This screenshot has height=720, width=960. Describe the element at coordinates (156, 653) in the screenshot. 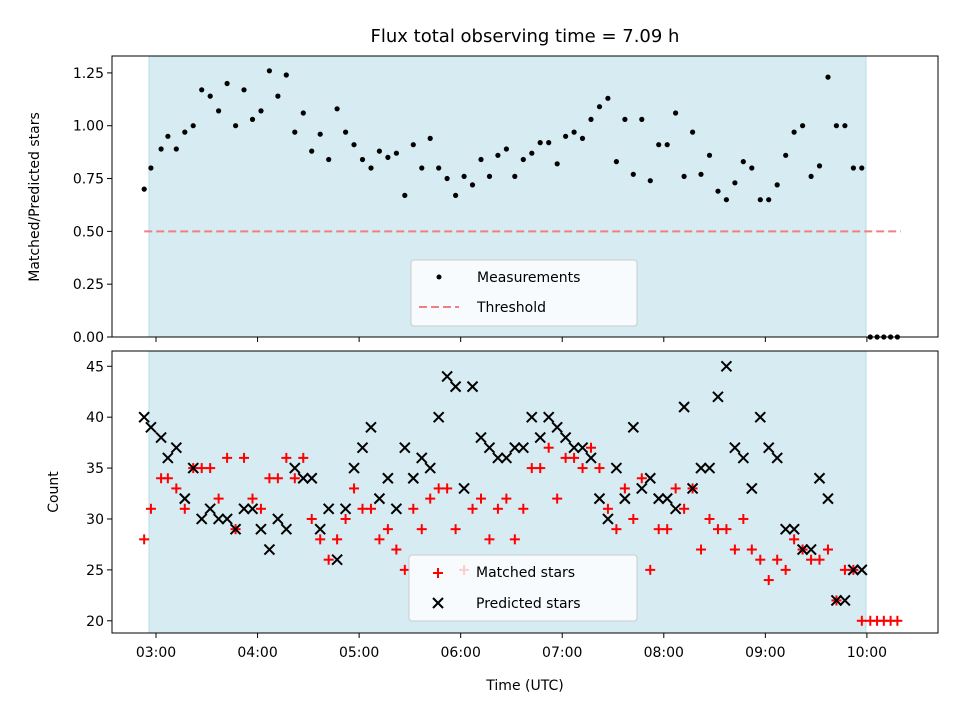

I see `x-tick-label: 03:00` at that location.